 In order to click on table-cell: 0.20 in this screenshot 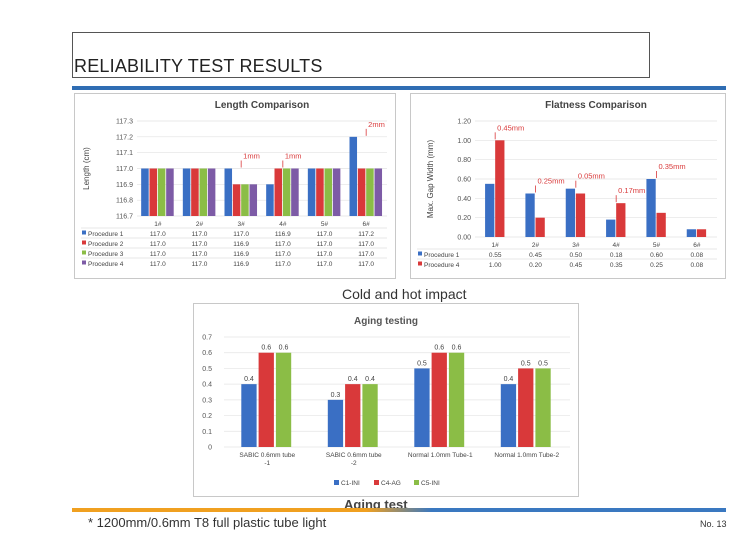, I will do `click(535, 265)`.